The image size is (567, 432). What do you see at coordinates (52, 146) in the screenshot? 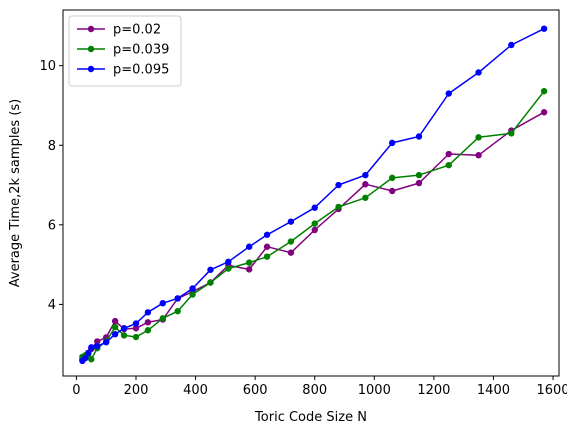
I see `y-tick-label: 8` at bounding box center [52, 146].